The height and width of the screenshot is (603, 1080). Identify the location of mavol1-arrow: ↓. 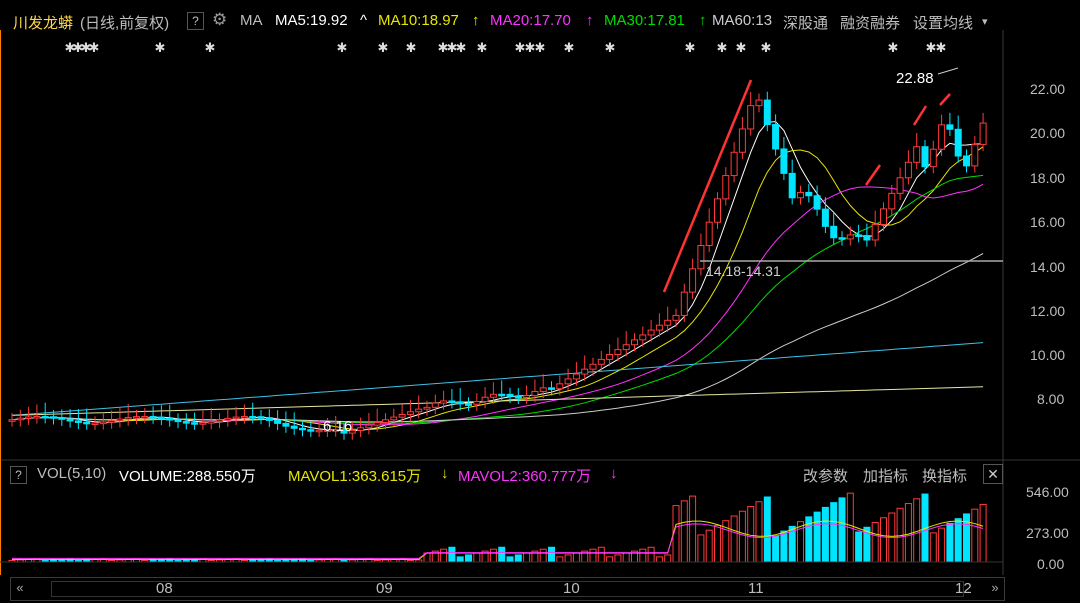
(445, 473).